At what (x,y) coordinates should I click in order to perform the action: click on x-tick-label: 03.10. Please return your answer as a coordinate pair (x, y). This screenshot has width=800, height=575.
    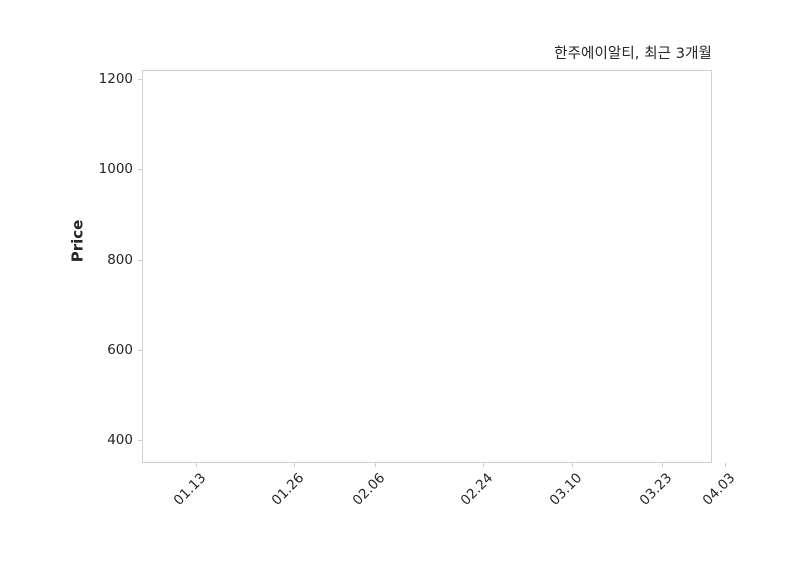
    Looking at the image, I should click on (566, 489).